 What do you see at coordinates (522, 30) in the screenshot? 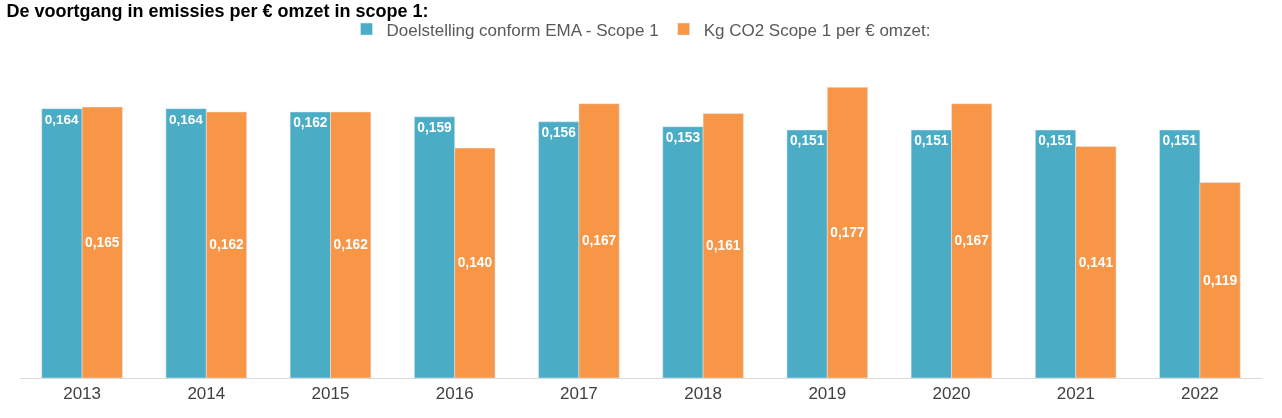
I see `legend-label: Doelstelling conform EMA - Scope 1` at bounding box center [522, 30].